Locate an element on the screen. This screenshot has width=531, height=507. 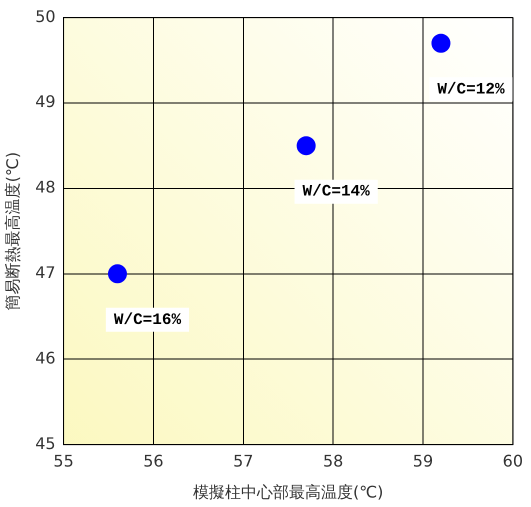
x-tick-label: 59 is located at coordinates (423, 460).